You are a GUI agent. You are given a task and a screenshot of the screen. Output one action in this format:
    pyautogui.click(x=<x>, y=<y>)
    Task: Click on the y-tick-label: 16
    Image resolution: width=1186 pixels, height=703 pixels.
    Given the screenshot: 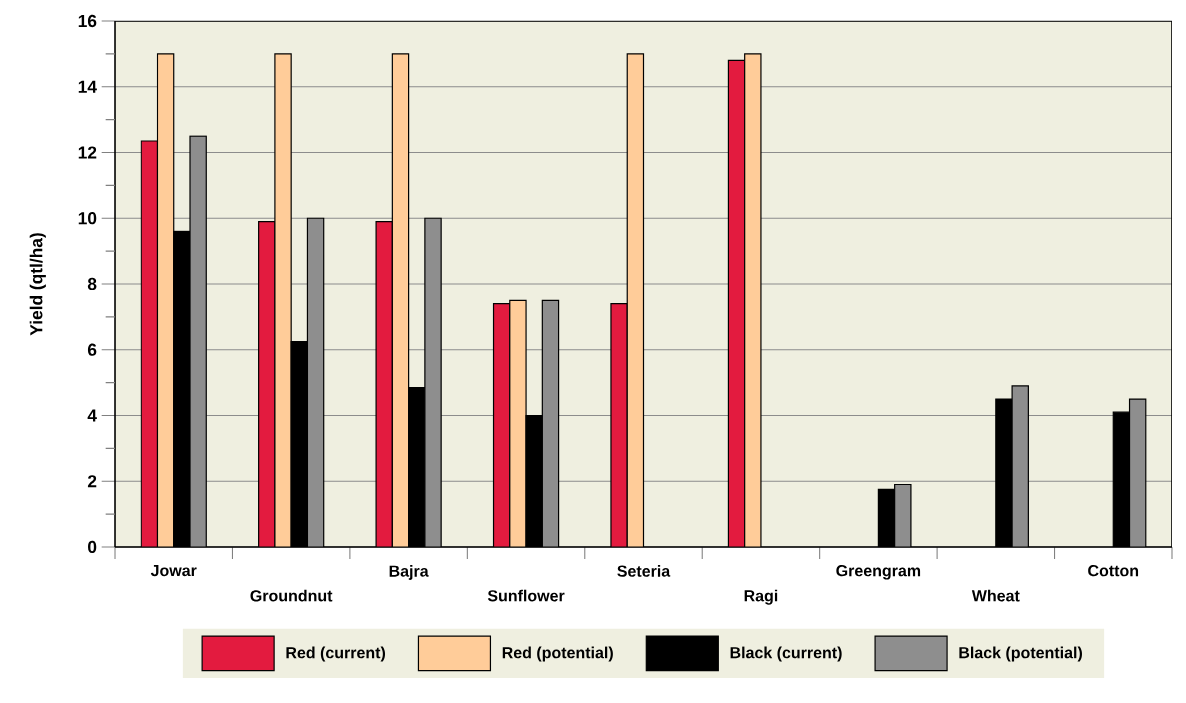 What is the action you would take?
    pyautogui.click(x=87, y=21)
    